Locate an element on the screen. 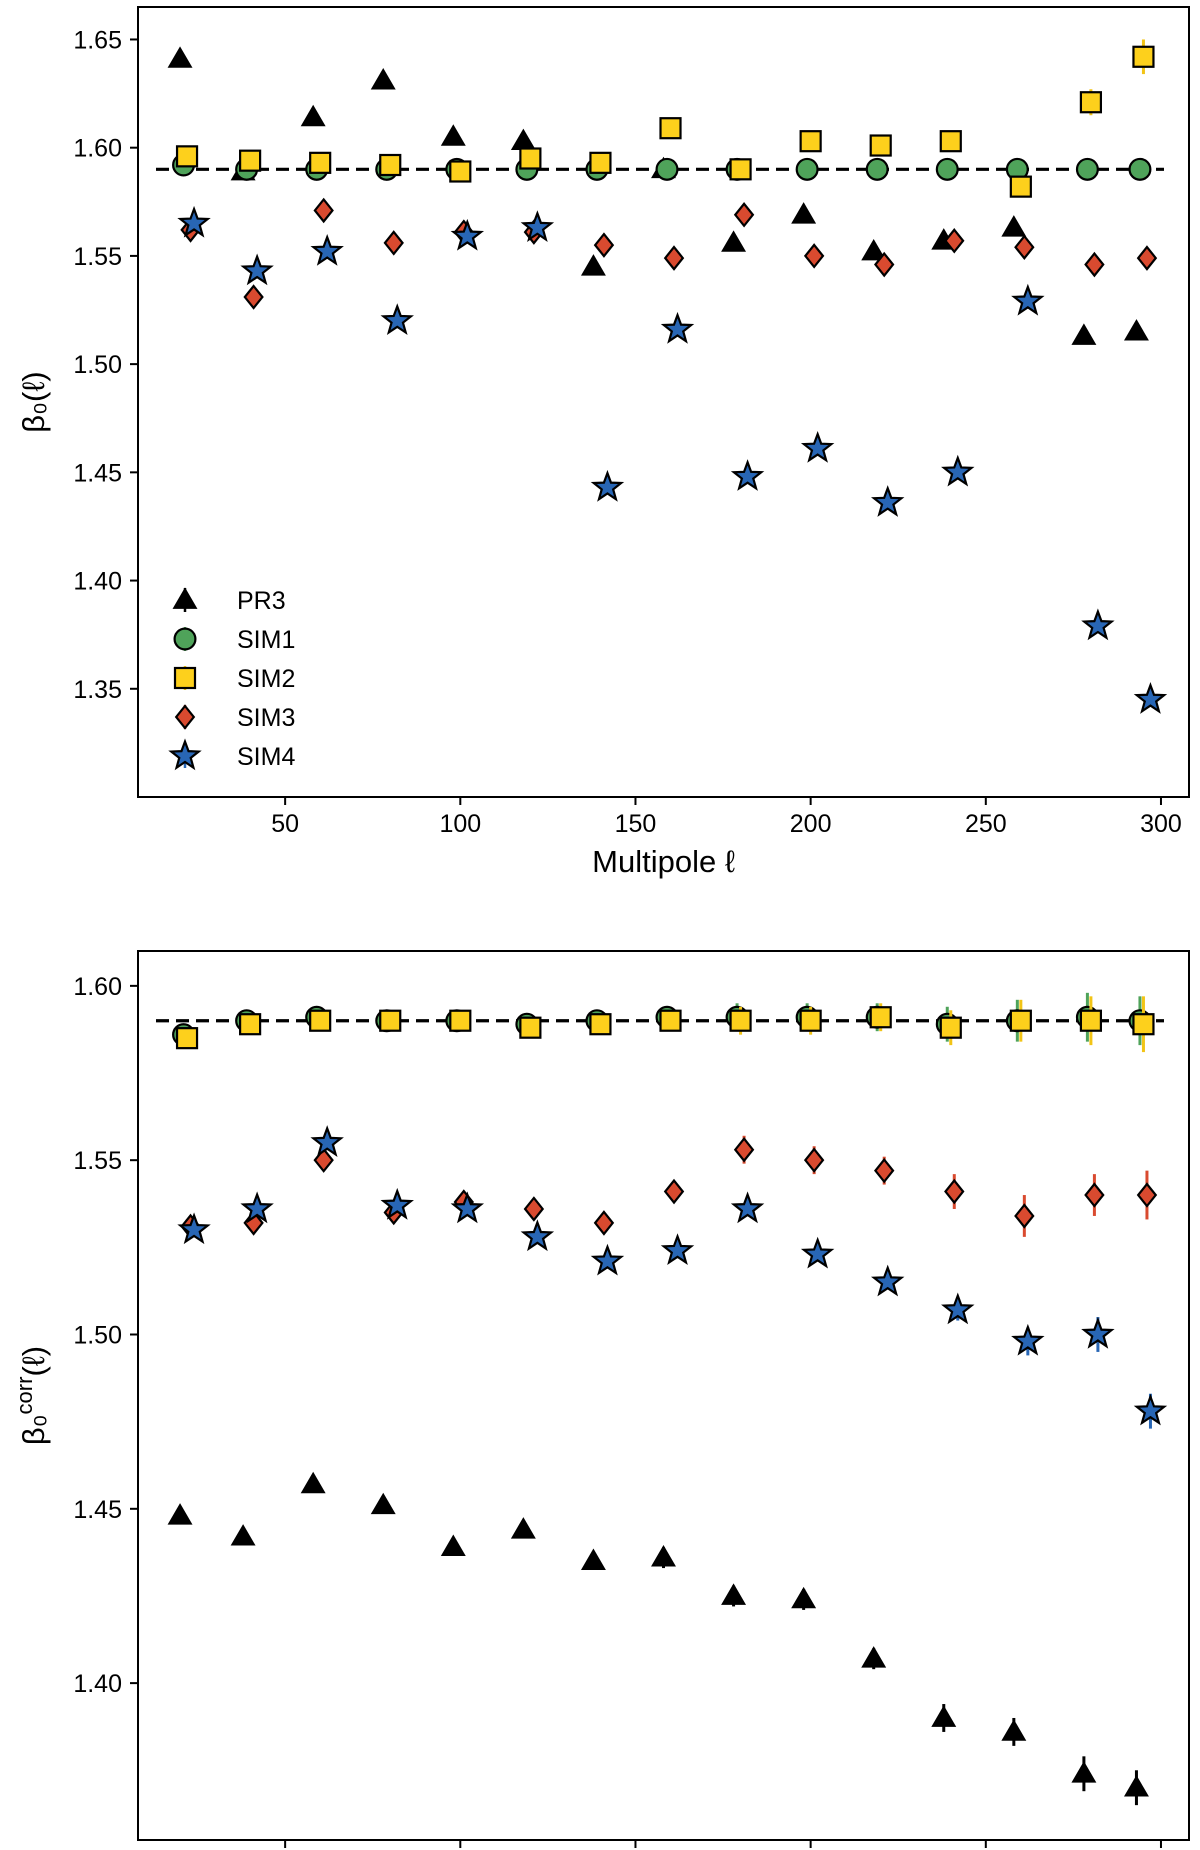 The height and width of the screenshot is (1850, 1200). series-sim2 is located at coordinates (665, 118).